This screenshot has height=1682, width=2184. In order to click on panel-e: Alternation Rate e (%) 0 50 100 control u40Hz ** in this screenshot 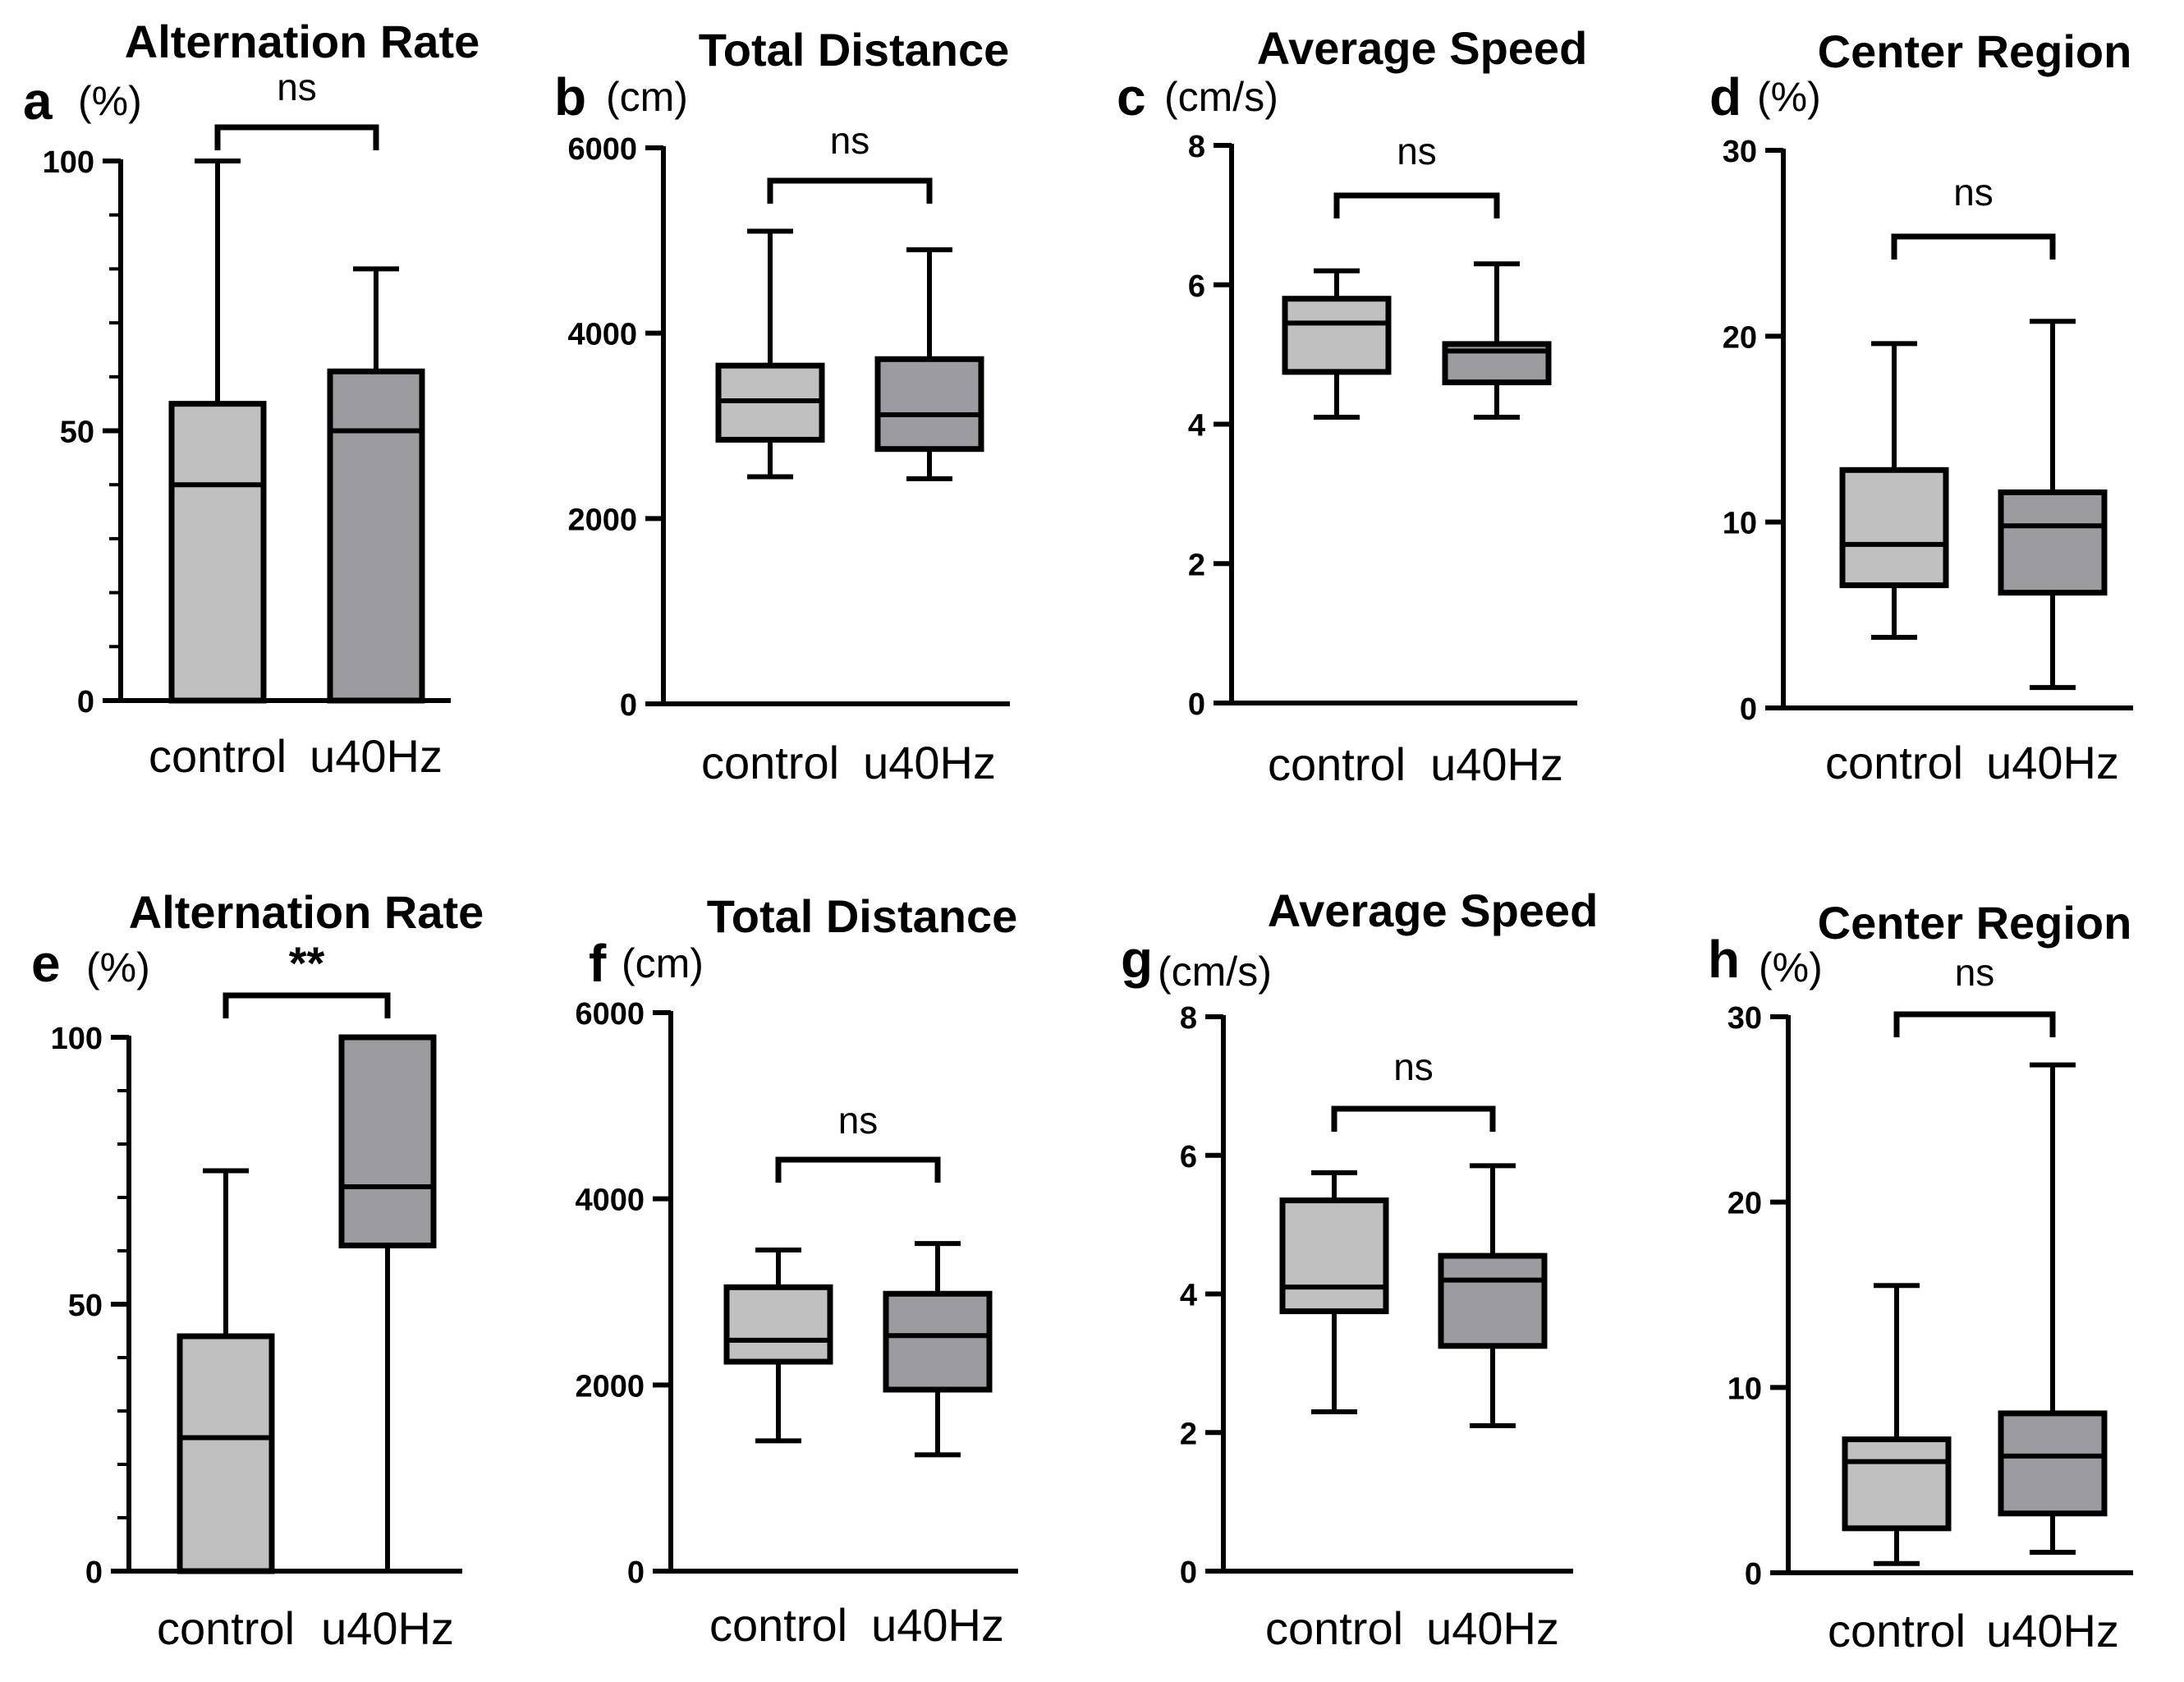, I will do `click(257, 1270)`.